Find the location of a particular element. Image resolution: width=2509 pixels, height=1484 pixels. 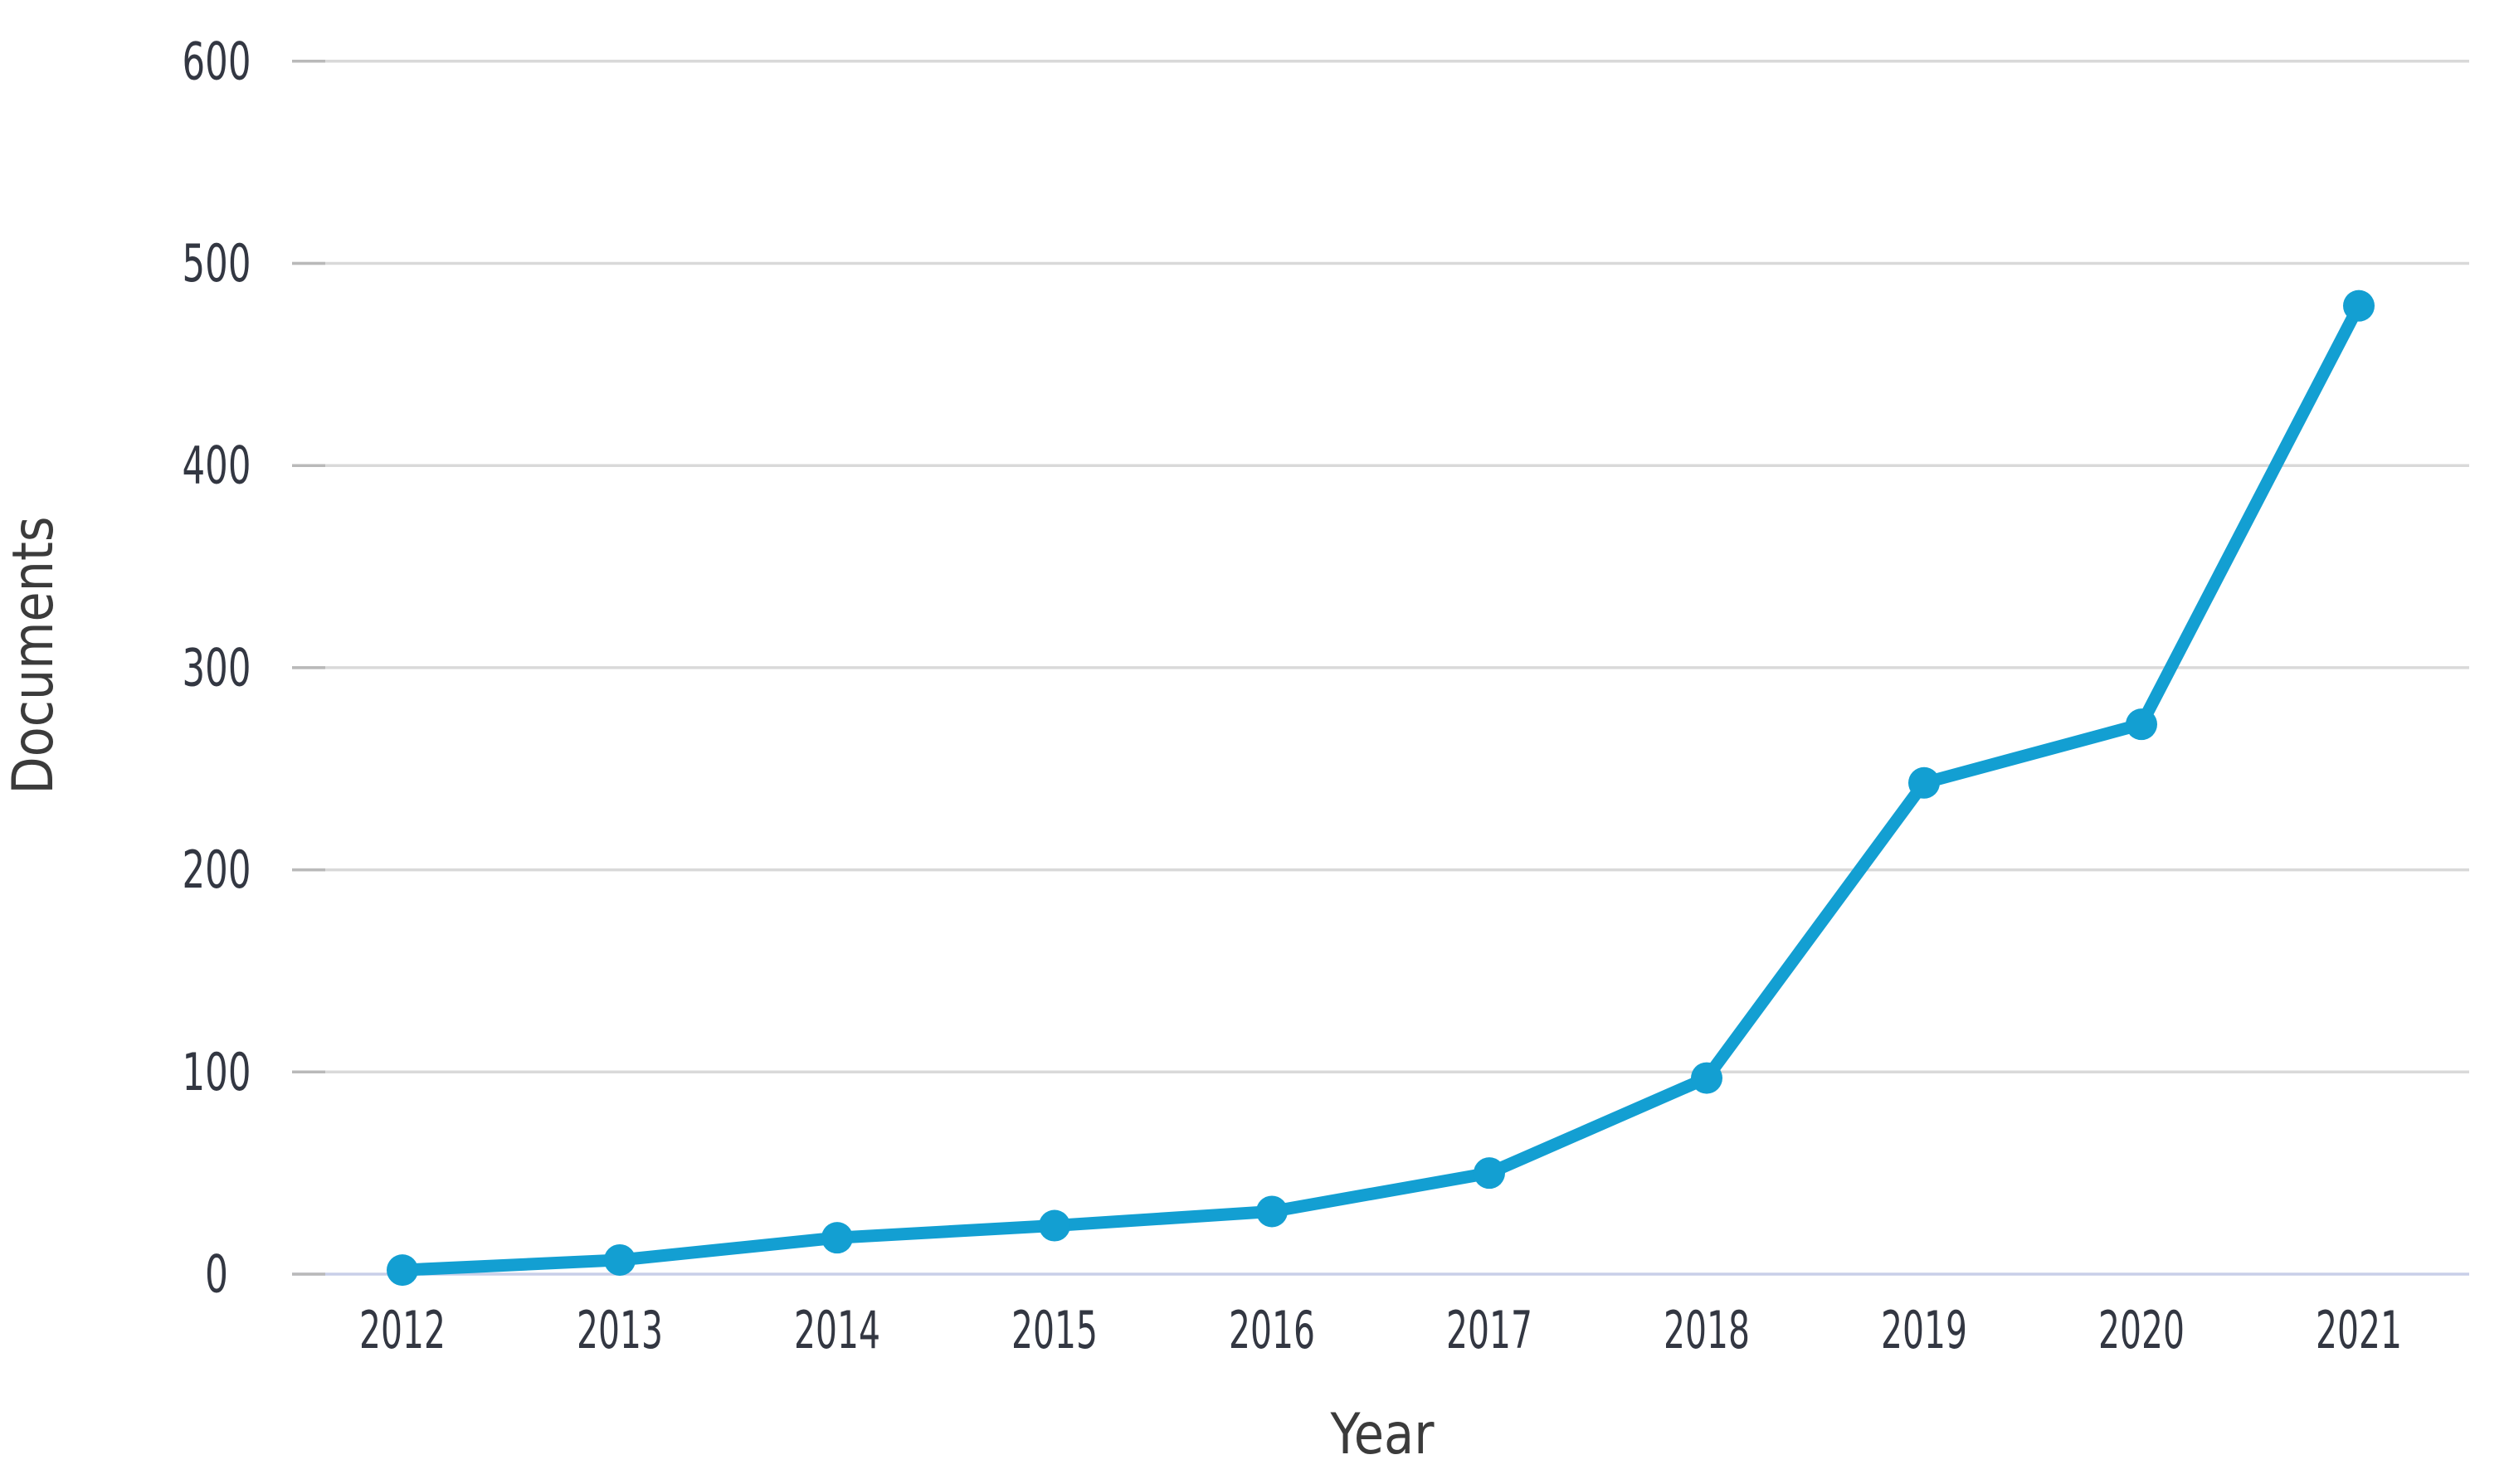

y-axis-title: Documents is located at coordinates (33, 656).